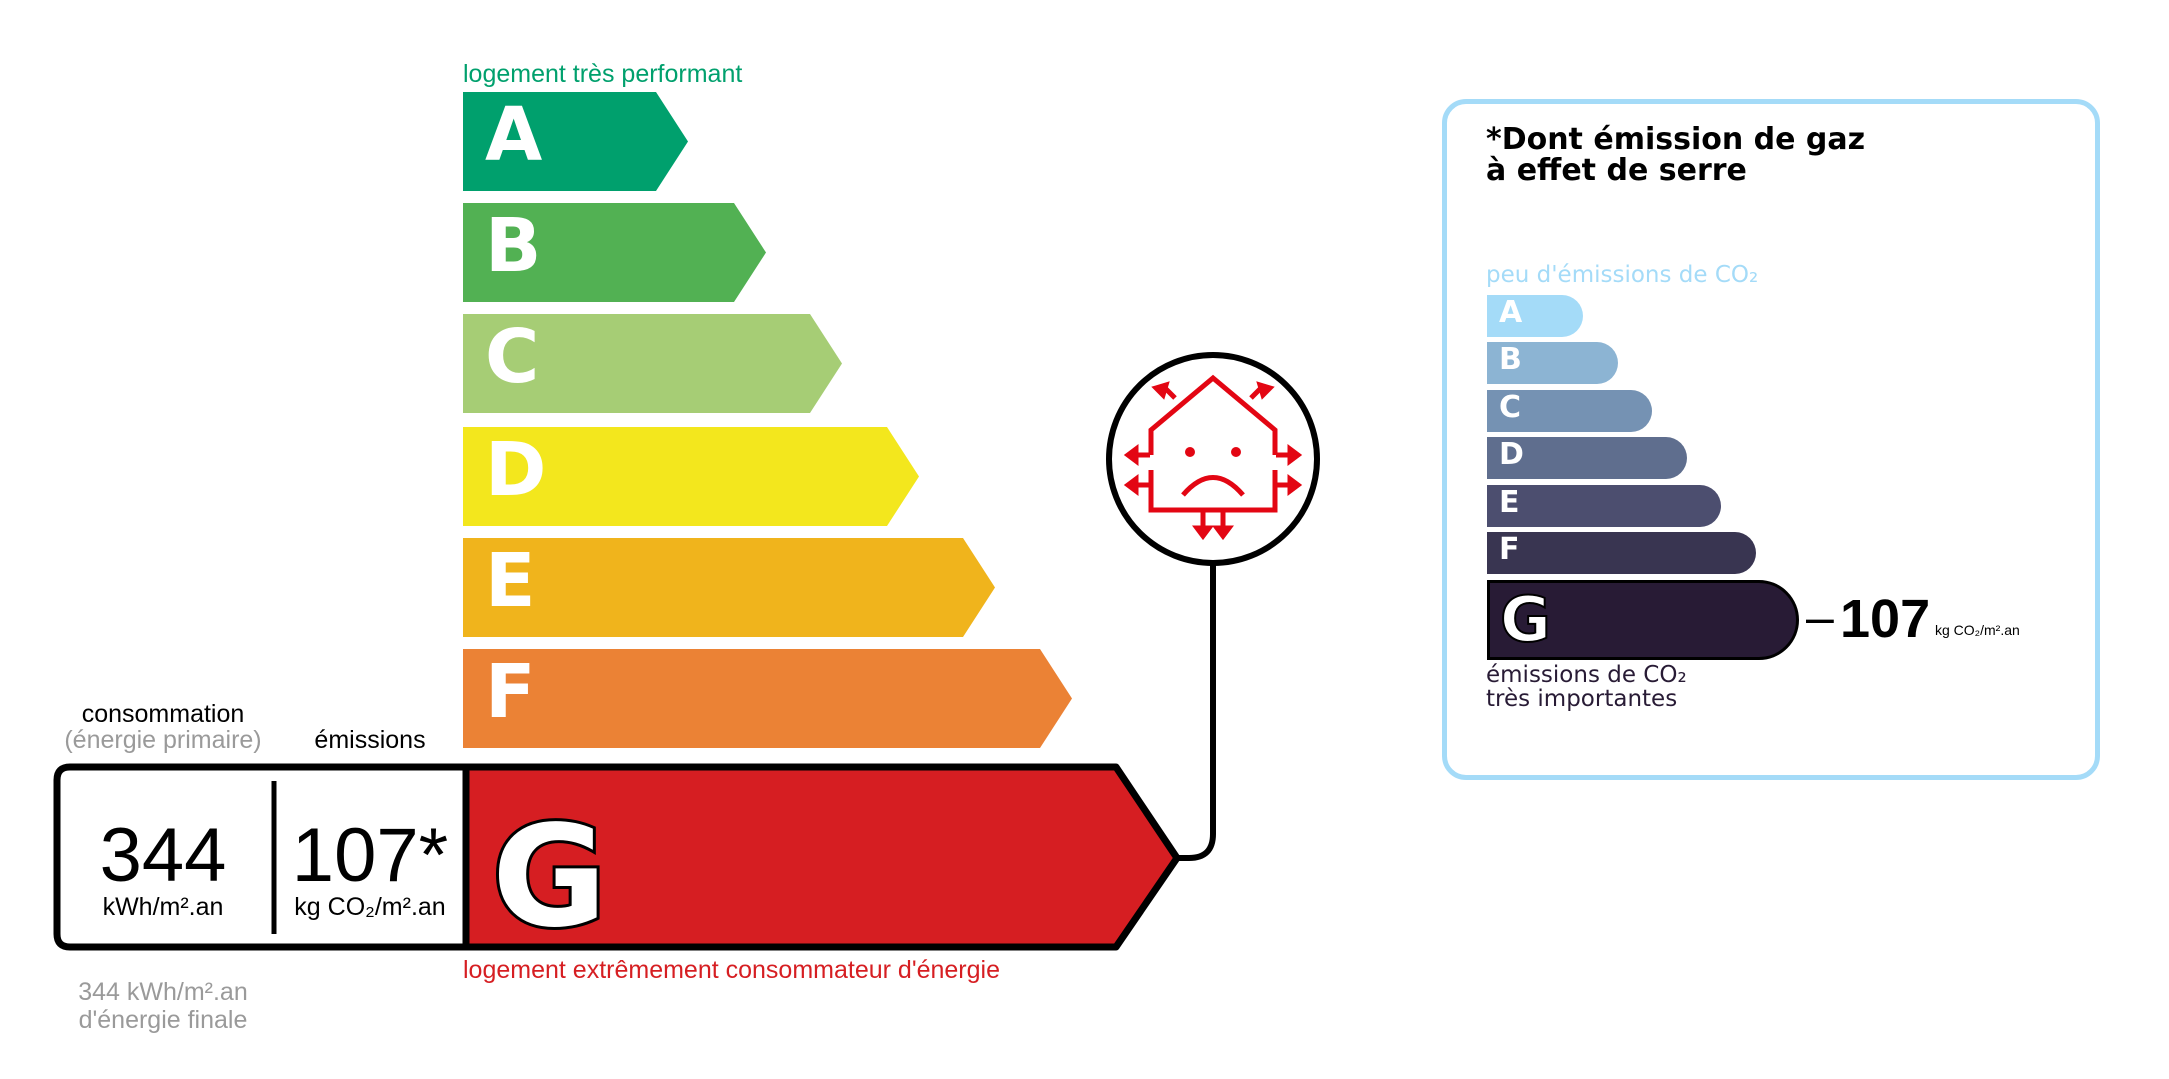  I want to click on ges-bottom-label-line1: émissions de CO₂, so click(1586, 675).